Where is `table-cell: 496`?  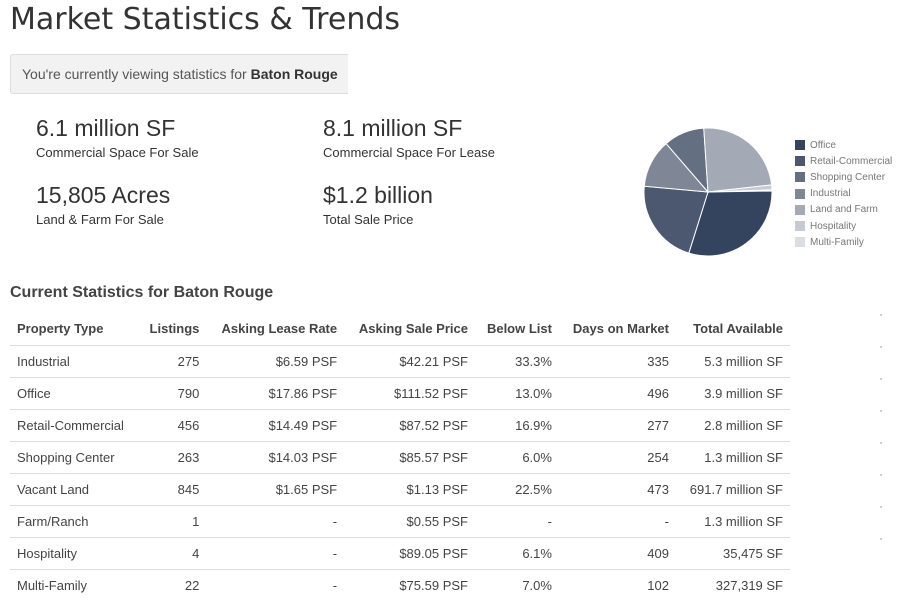
table-cell: 496 is located at coordinates (617, 392).